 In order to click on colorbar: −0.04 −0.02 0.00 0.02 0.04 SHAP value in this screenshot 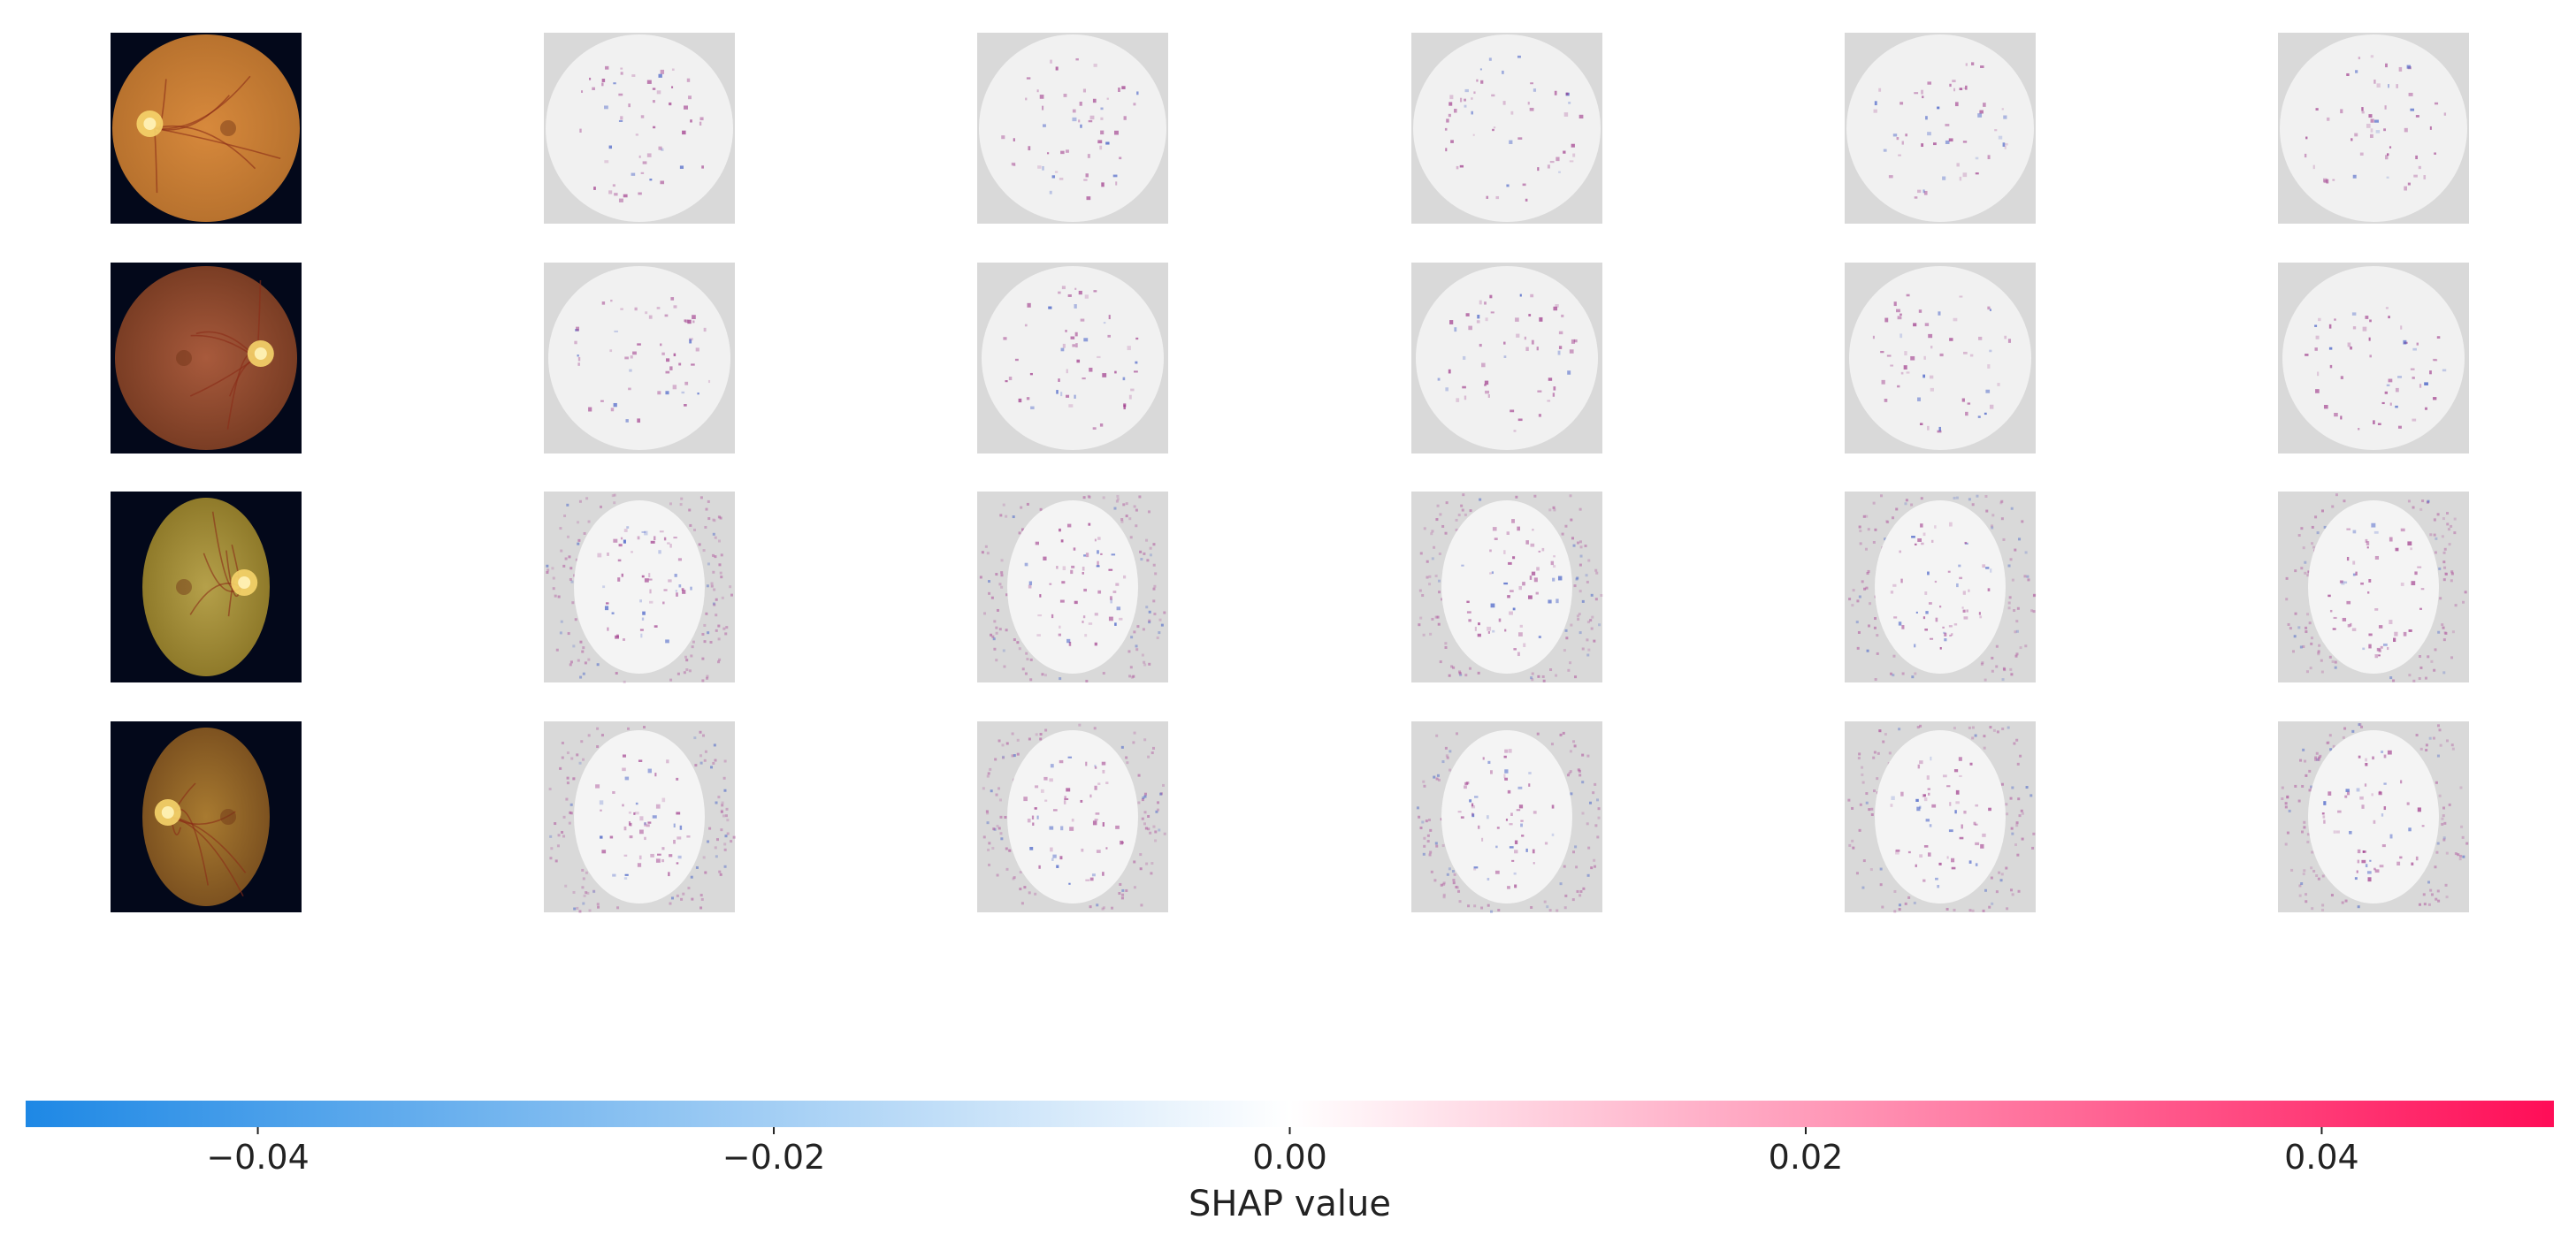, I will do `click(1290, 1163)`.